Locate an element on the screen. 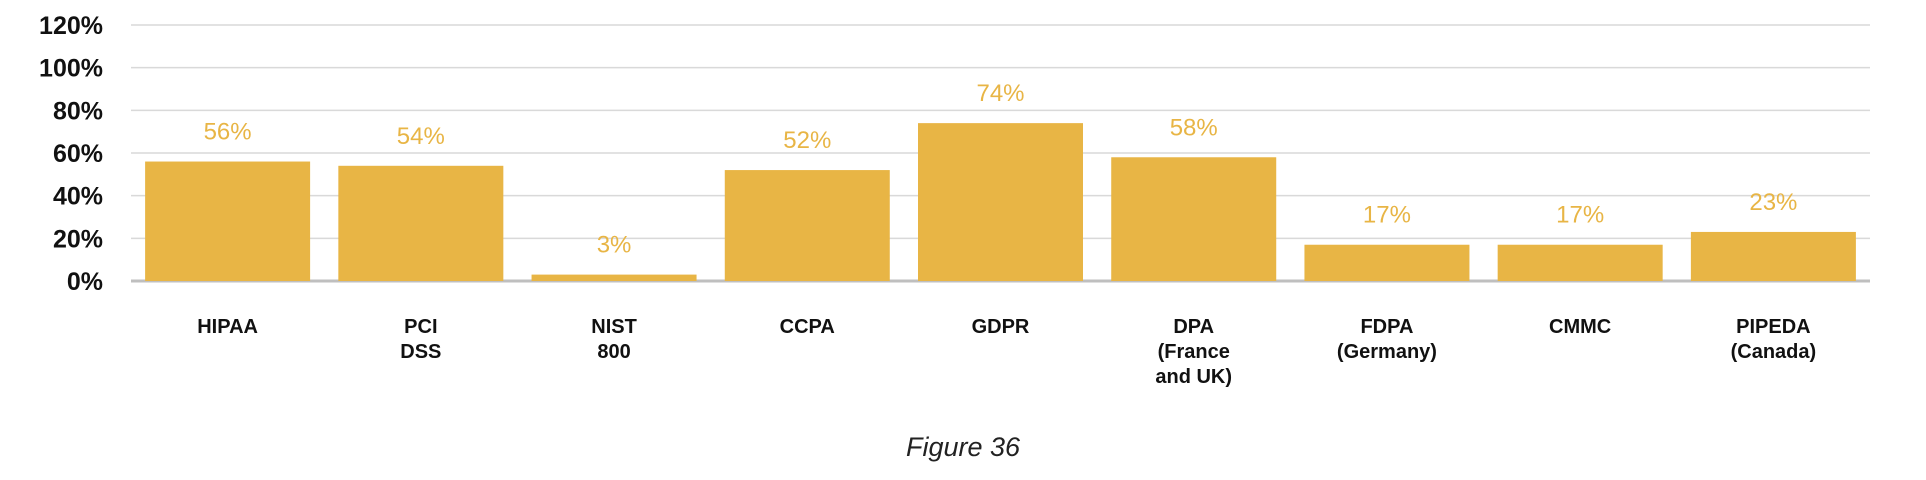 This screenshot has width=1926, height=480. x-tick-label-line: (Canada) is located at coordinates (1774, 352).